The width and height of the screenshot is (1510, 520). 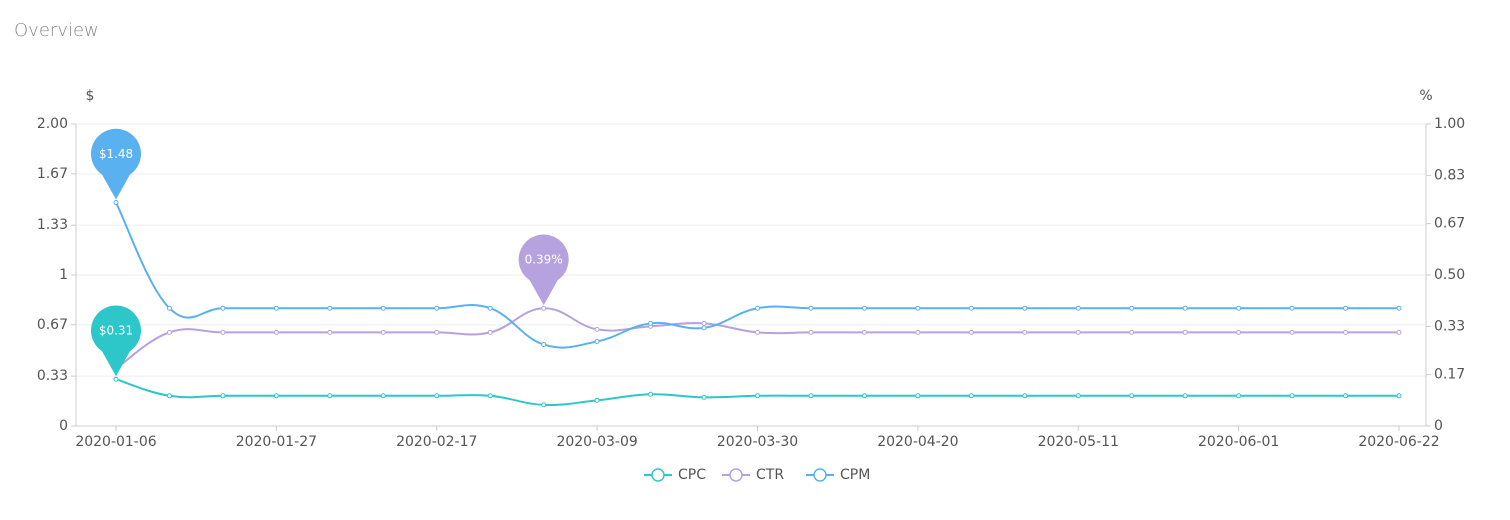 What do you see at coordinates (1449, 326) in the screenshot?
I see `y2-tick-label: 0.33` at bounding box center [1449, 326].